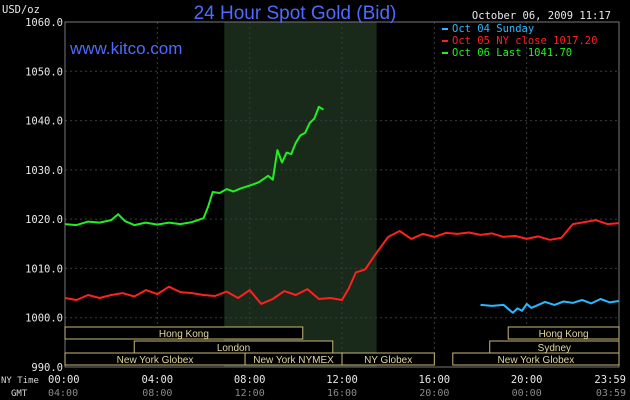  Describe the element at coordinates (524, 41) in the screenshot. I see `legend-entry: Oct 05 NY close 1017.20` at that location.